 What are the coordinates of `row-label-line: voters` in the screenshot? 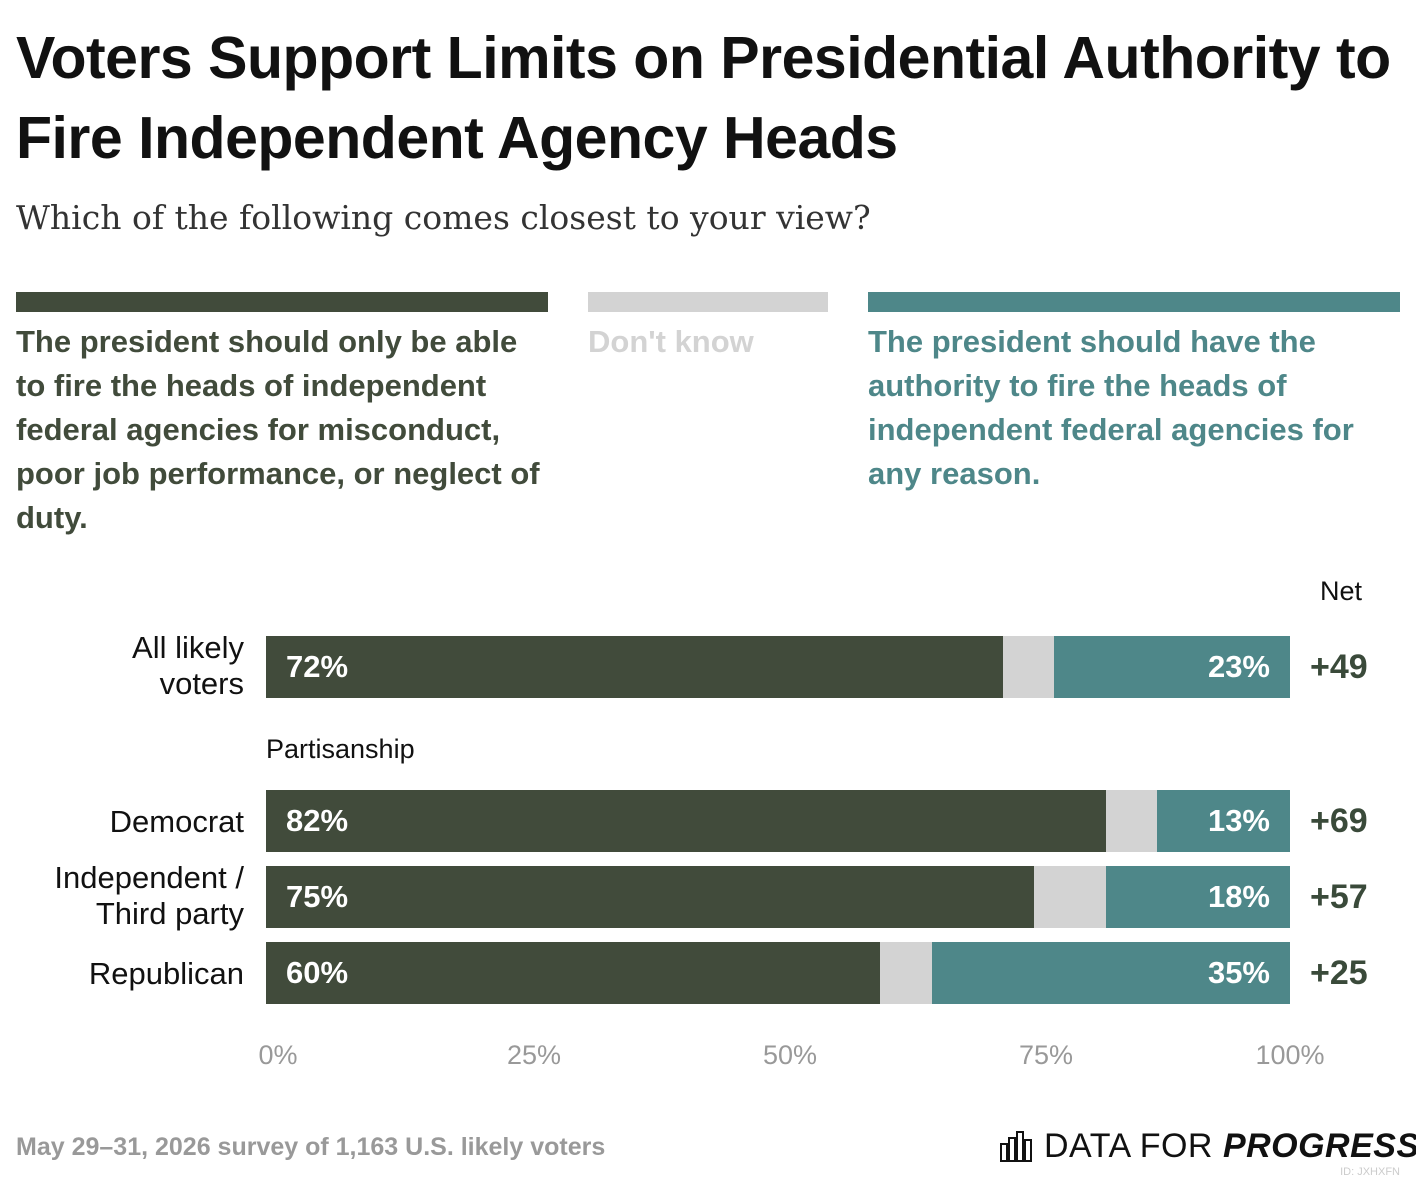 It's located at (201, 683).